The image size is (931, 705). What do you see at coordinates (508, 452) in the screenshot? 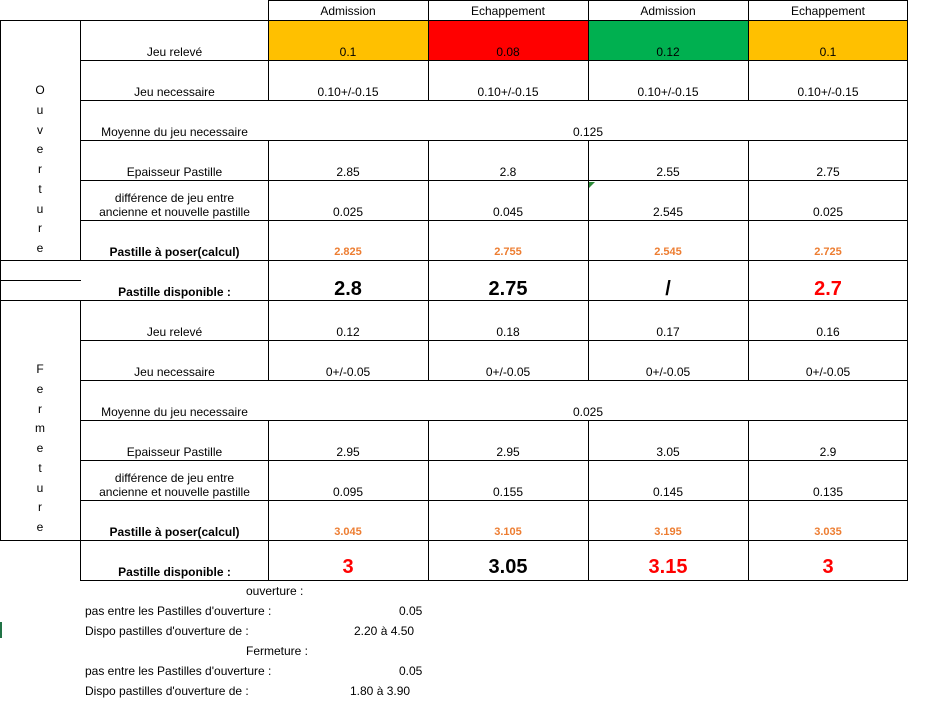
I see `ferm-epaisseur-2: 2.95` at bounding box center [508, 452].